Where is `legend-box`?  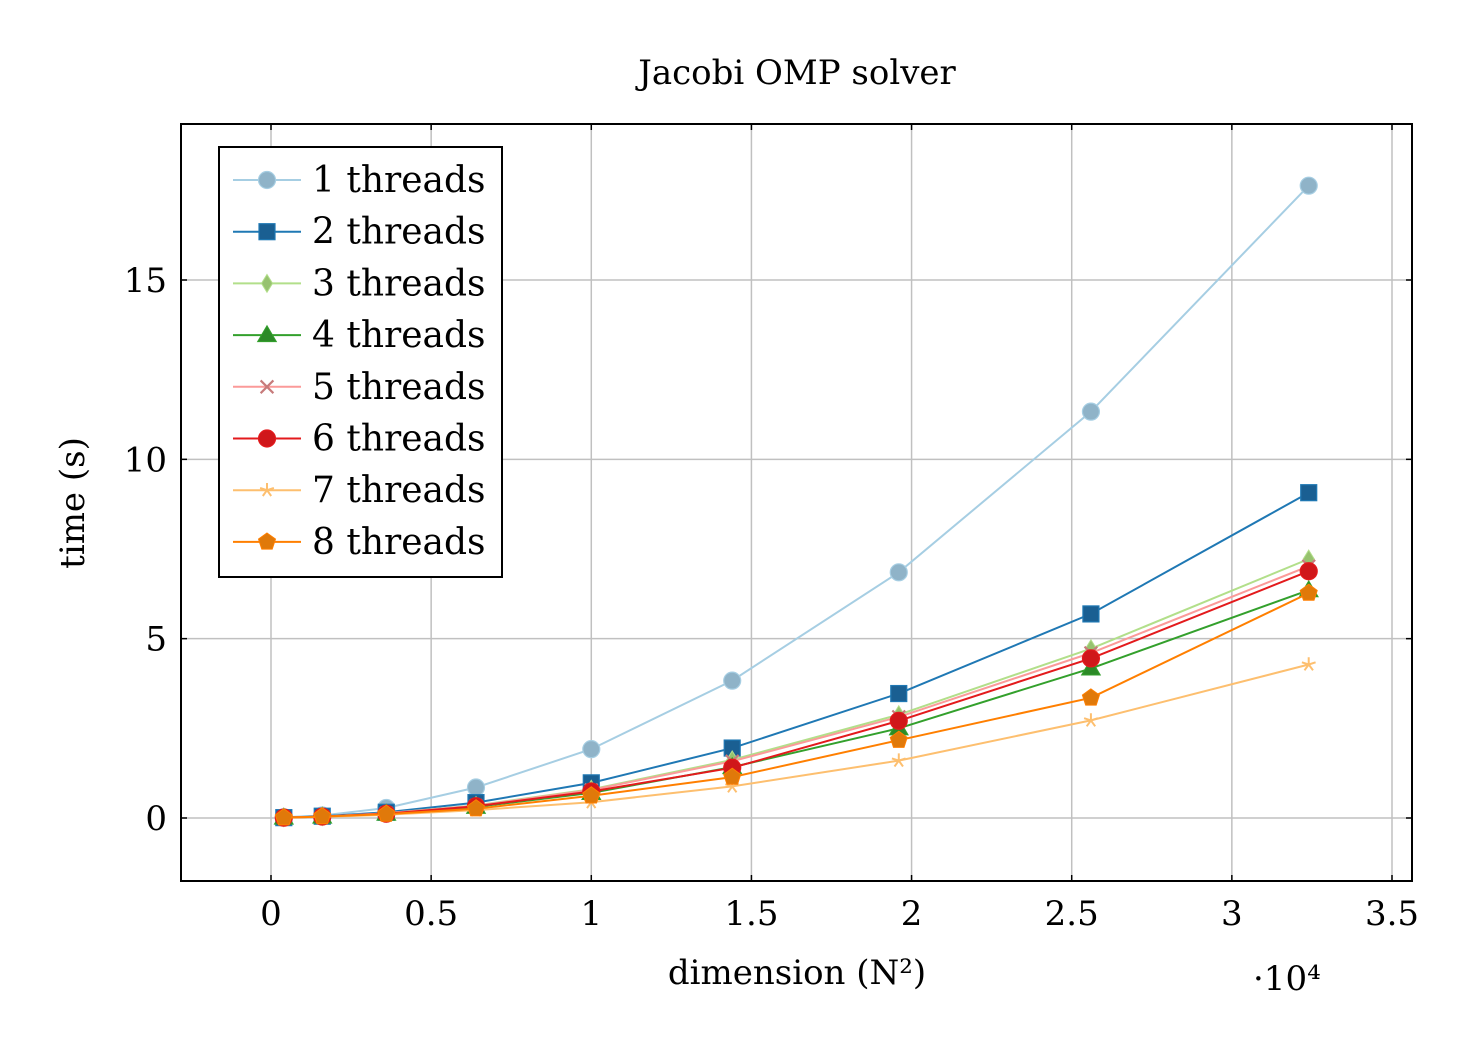 legend-box is located at coordinates (360, 362).